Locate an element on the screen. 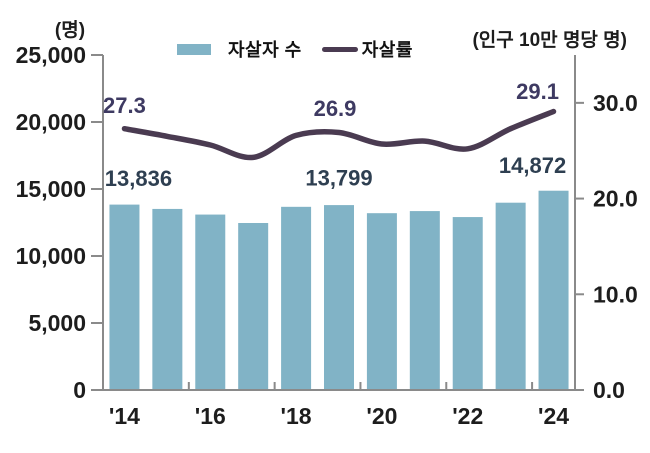 The height and width of the screenshot is (453, 650). legend-label-suicide-count: 자살자 수 is located at coordinates (265, 50).